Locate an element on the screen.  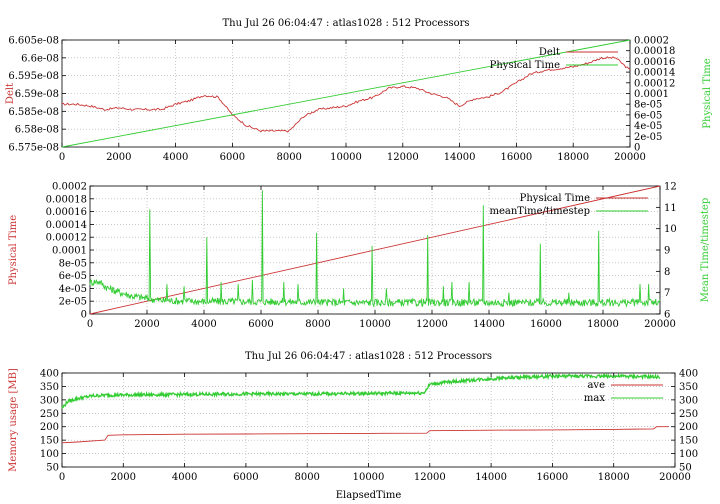
y-axis-label-right: Physical Time is located at coordinates (707, 93).